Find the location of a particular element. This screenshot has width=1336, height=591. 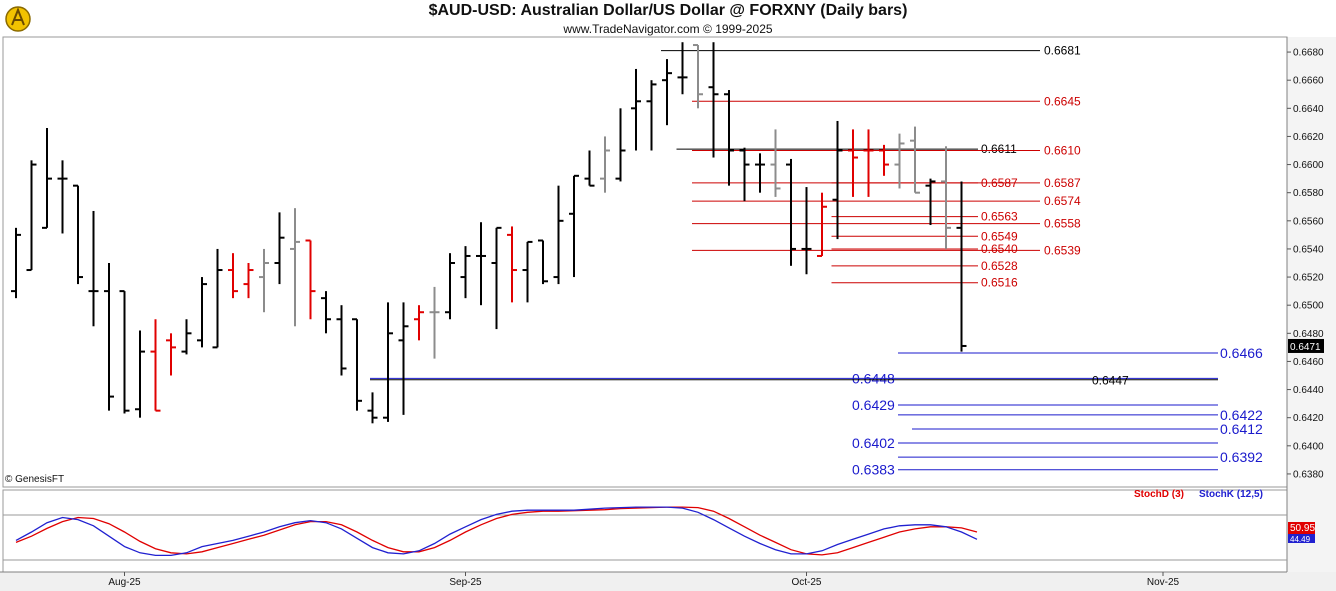

stoch-k-value-box is located at coordinates (1301, 538).